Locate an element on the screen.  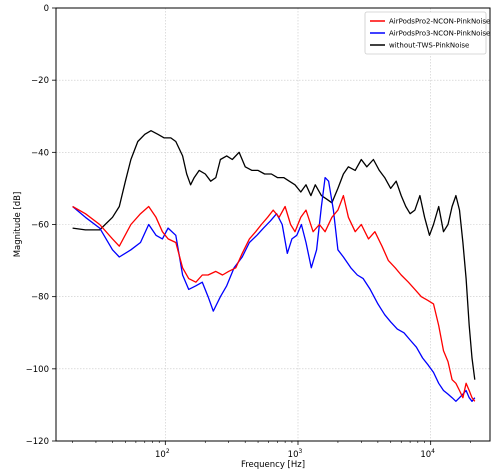
x-tick-label: 10² is located at coordinates (162, 454).